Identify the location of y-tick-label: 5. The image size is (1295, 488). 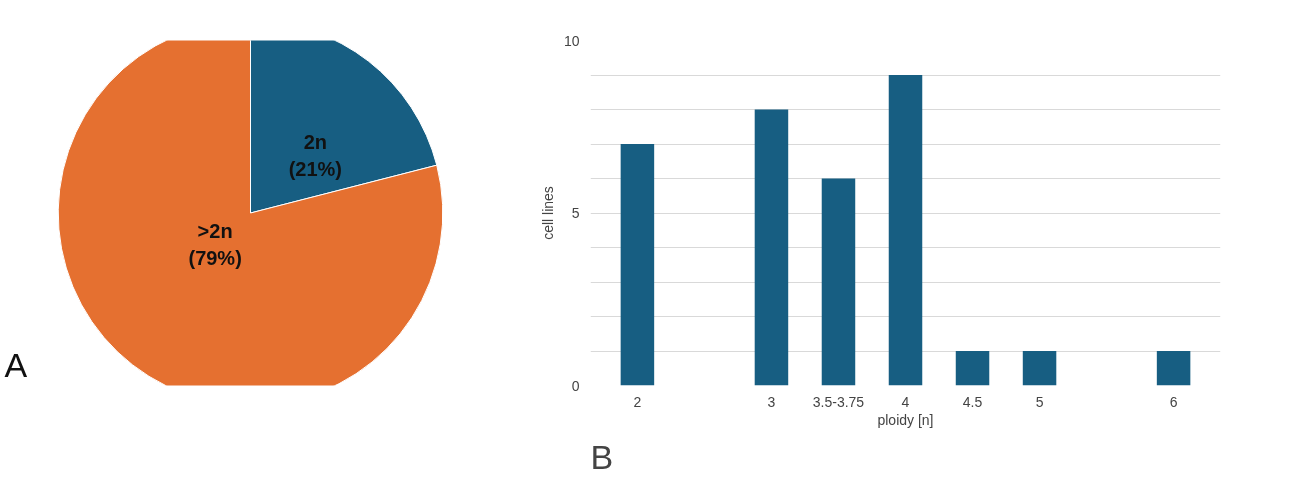
(575, 213).